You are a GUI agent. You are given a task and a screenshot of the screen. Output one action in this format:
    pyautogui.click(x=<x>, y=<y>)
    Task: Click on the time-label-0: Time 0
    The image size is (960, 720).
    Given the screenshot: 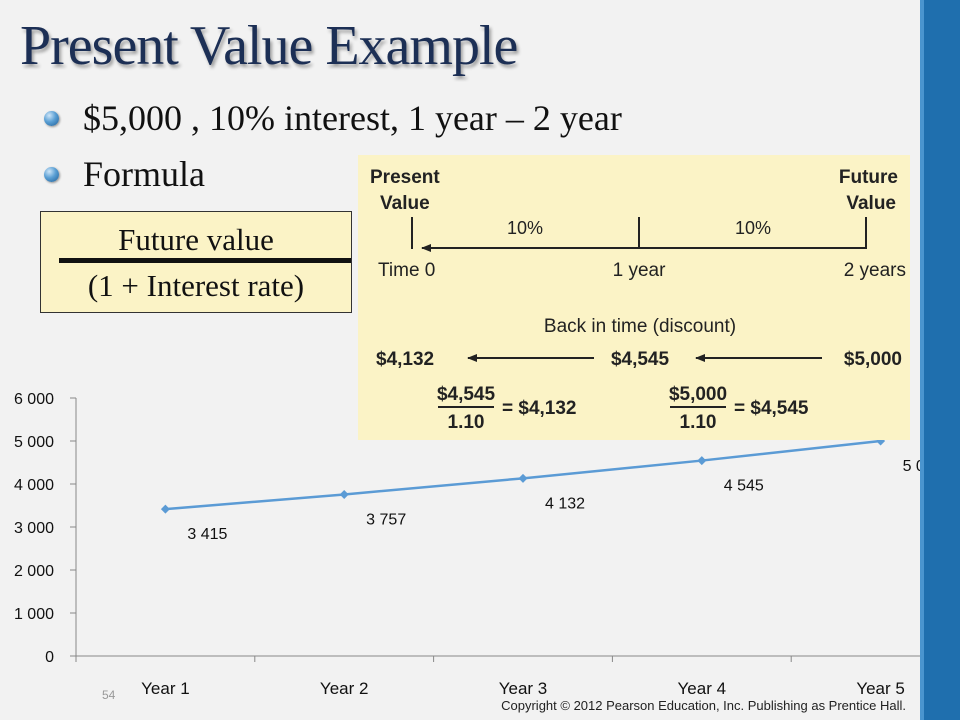 What is the action you would take?
    pyautogui.click(x=406, y=270)
    